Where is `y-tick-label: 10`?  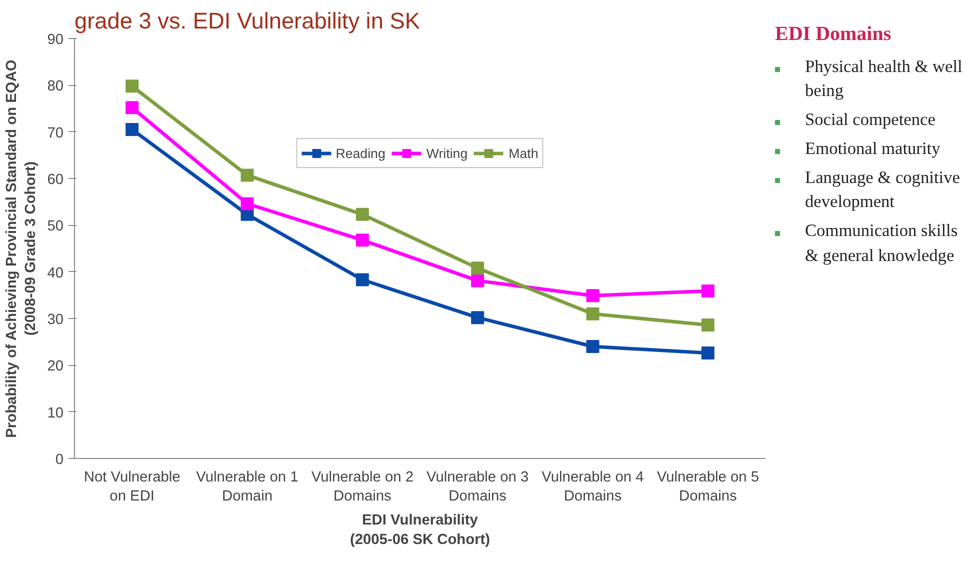 y-tick-label: 10 is located at coordinates (55, 413).